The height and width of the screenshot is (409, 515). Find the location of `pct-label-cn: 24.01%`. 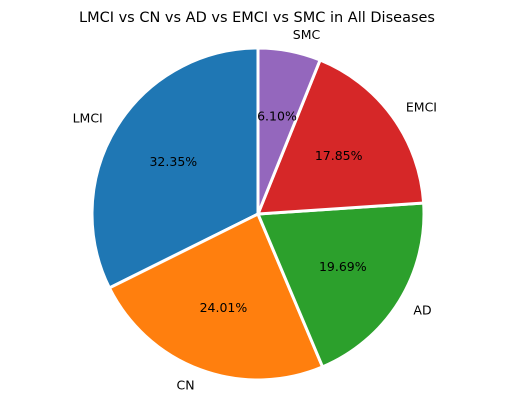

pct-label-cn: 24.01% is located at coordinates (224, 307).